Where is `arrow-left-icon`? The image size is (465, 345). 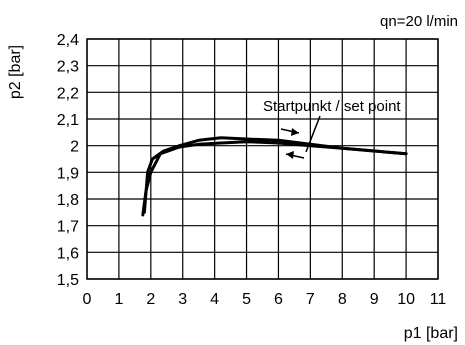 arrow-left-icon is located at coordinates (295, 155).